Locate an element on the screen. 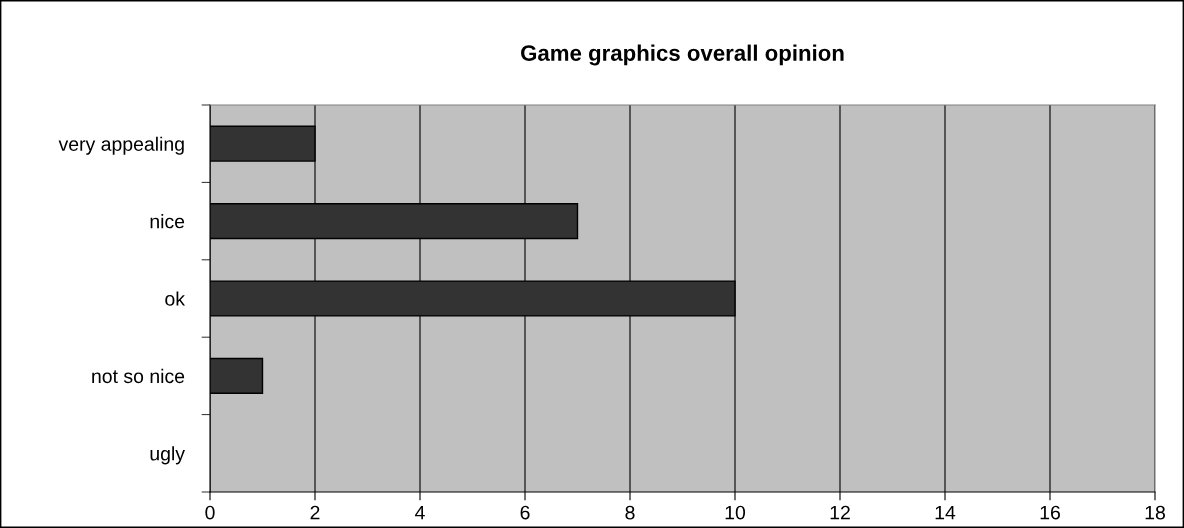 Image resolution: width=1184 pixels, height=528 pixels. x-tick-label: 8 is located at coordinates (630, 512).